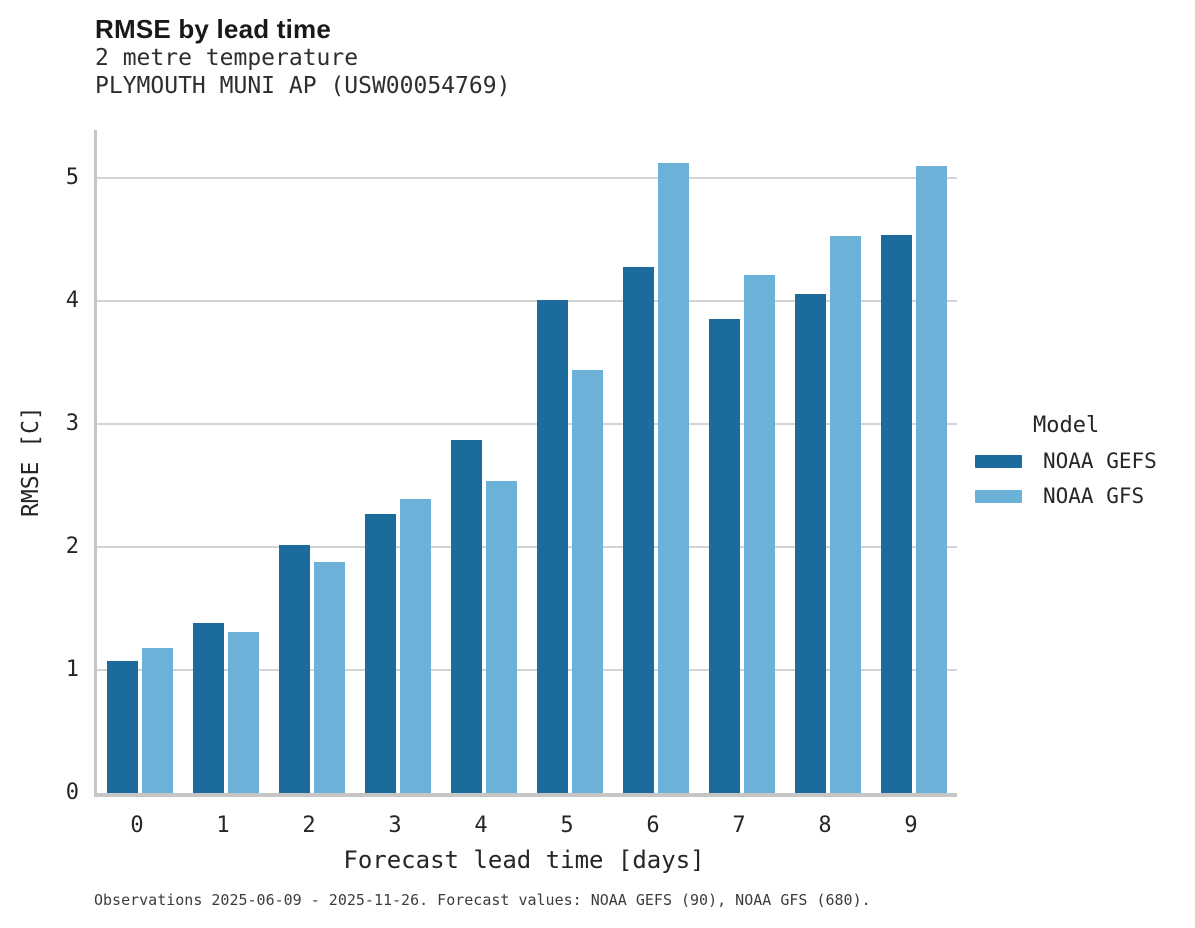 This screenshot has height=928, width=1195. I want to click on chart-title: RMSE by lead time, so click(213, 29).